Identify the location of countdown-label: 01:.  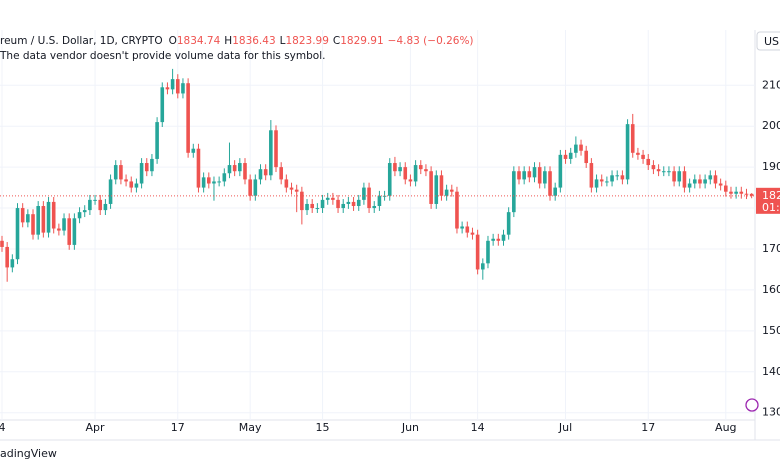
(771, 207).